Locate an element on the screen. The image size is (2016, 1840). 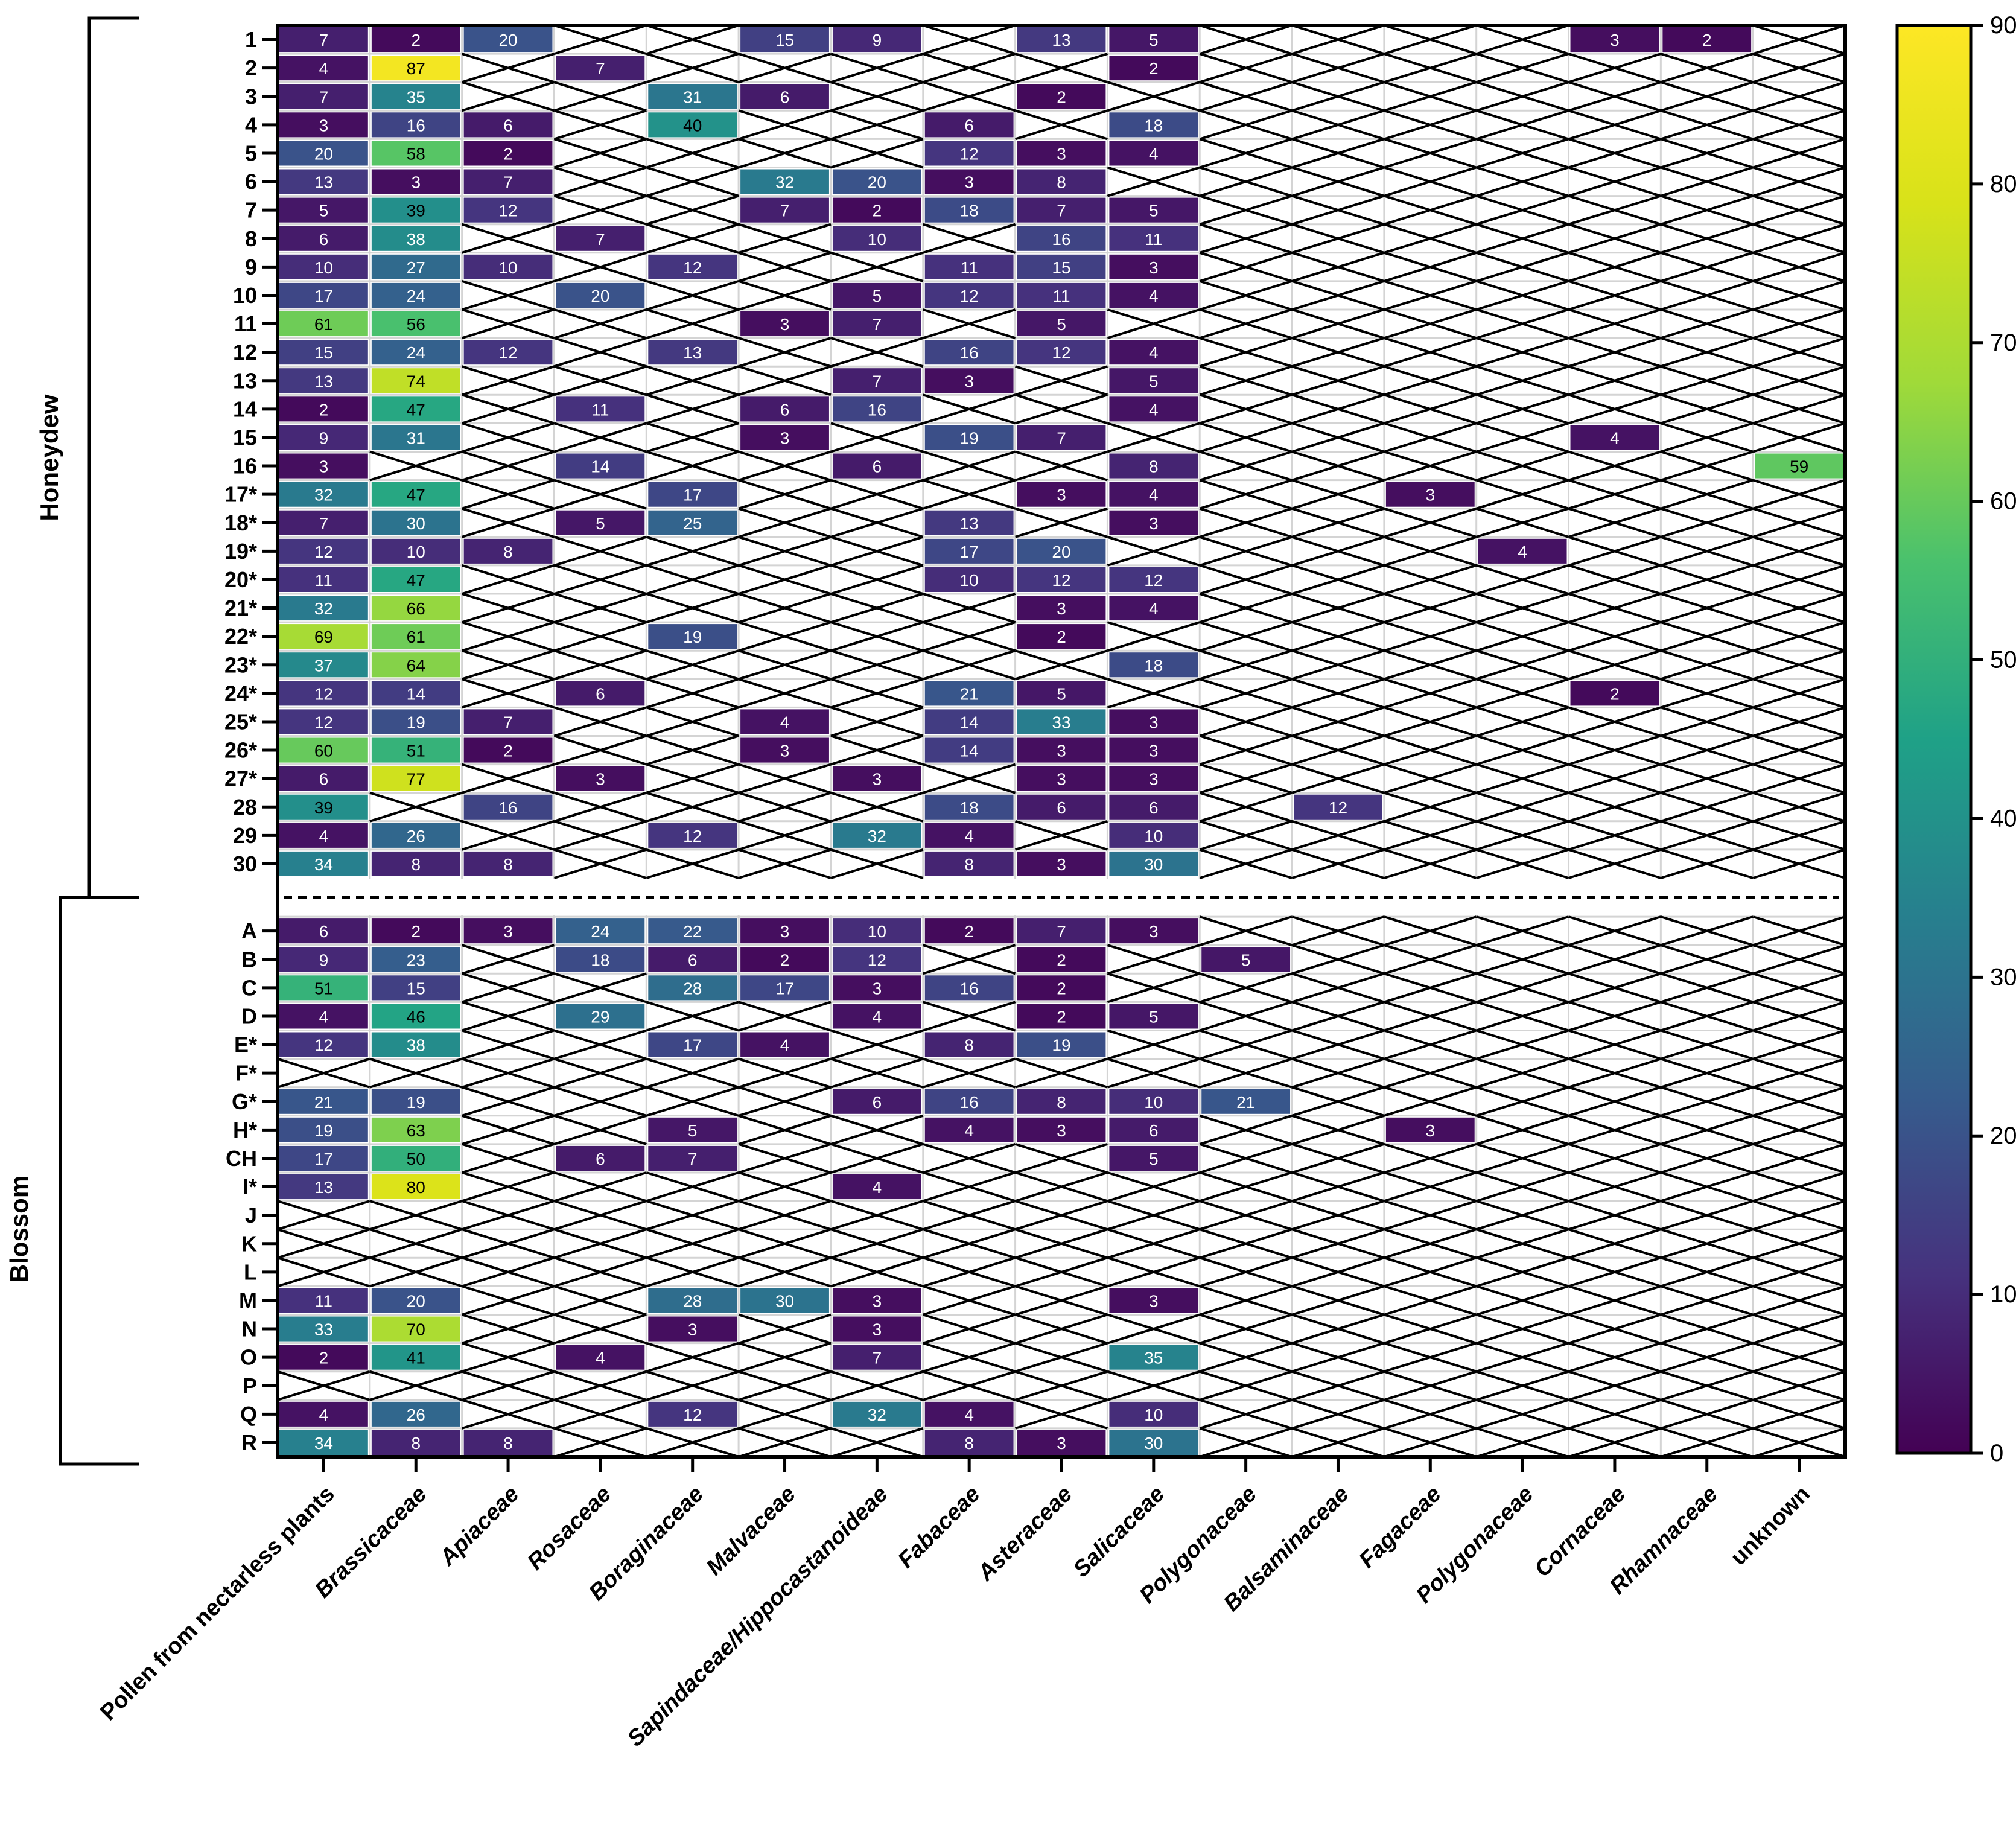
cell-value-label: 30 is located at coordinates (784, 1300).